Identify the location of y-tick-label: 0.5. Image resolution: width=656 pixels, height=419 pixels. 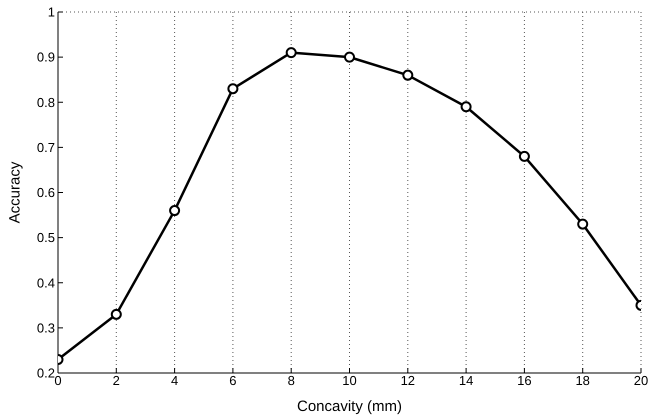
(45, 238).